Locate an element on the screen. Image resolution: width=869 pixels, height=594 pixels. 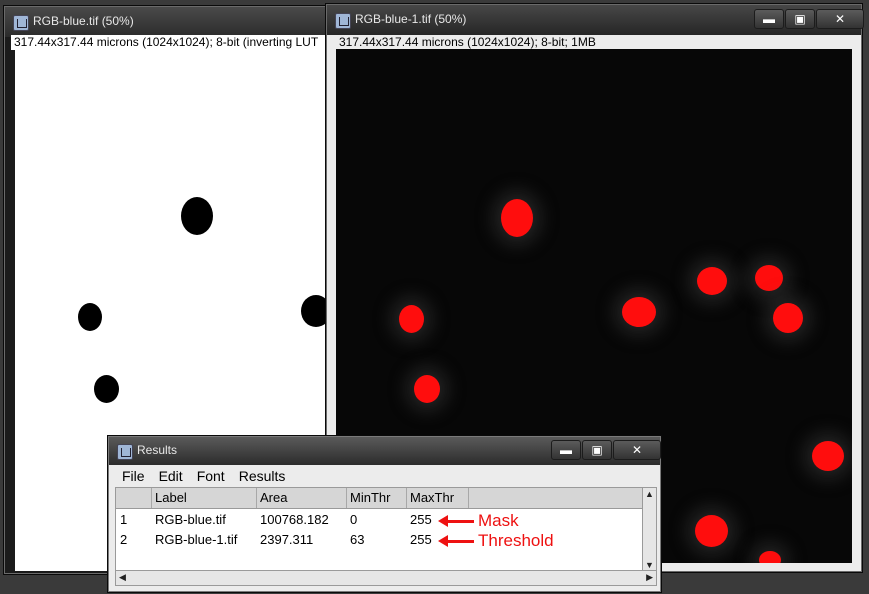
mask-annotation: Mask is located at coordinates (478, 521).